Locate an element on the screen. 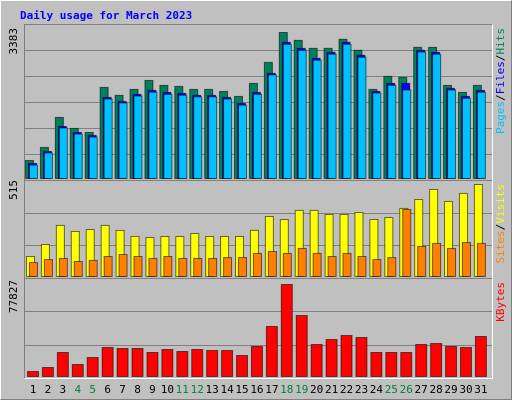 This screenshot has height=400, width=512. x-tick-label: 20 is located at coordinates (316, 389).